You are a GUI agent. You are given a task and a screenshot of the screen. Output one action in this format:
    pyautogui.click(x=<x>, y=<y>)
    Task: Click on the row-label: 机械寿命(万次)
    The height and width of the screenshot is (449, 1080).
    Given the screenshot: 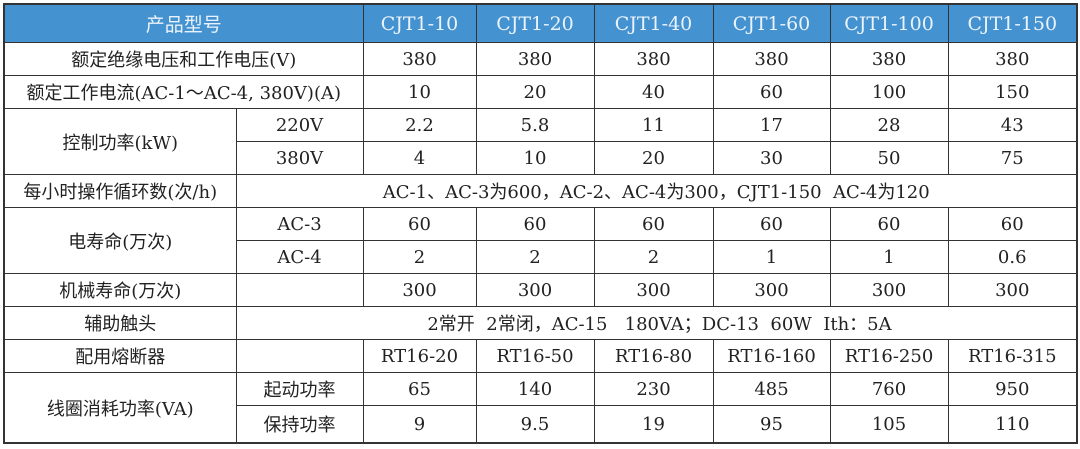 What is the action you would take?
    pyautogui.click(x=120, y=290)
    